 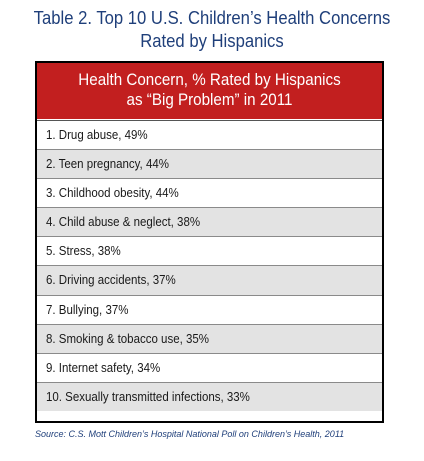 What do you see at coordinates (103, 367) in the screenshot?
I see `table-row-text: 9. Internet safety, 34%` at bounding box center [103, 367].